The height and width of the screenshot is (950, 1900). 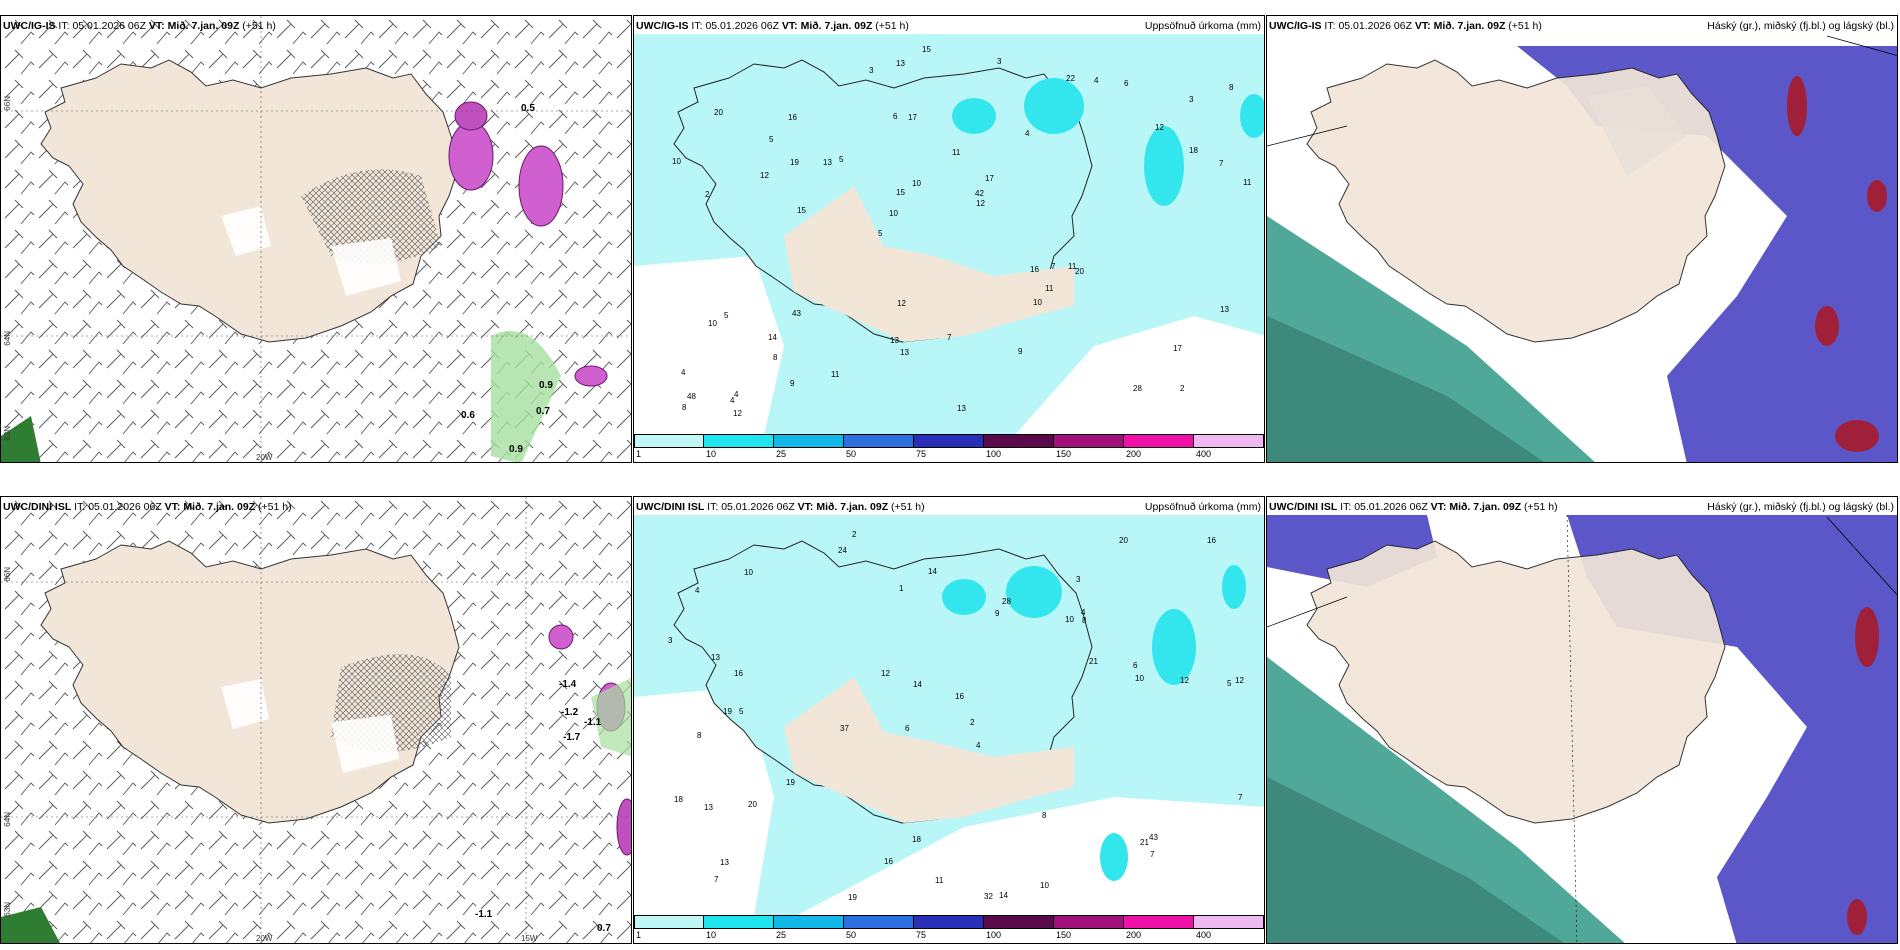 What do you see at coordinates (1582, 248) in the screenshot?
I see `cloud-map` at bounding box center [1582, 248].